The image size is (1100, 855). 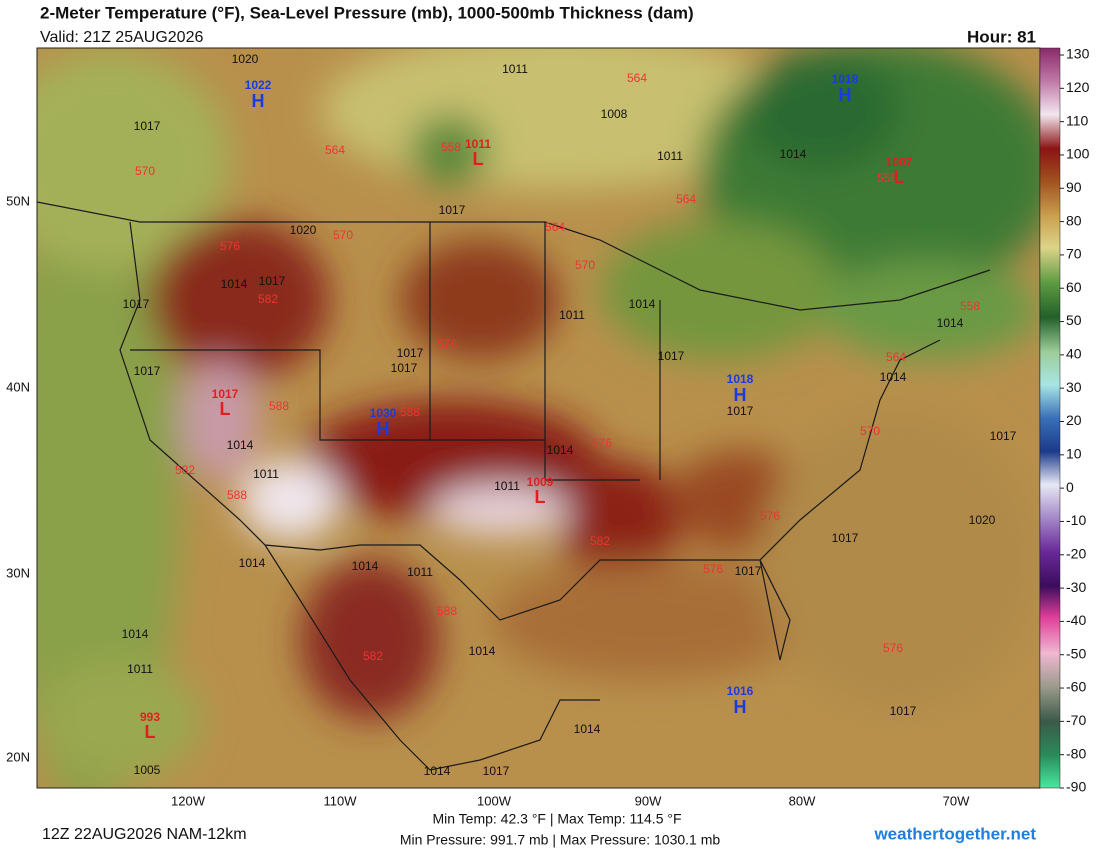 What do you see at coordinates (556, 819) in the screenshot?
I see `min-max-temp: Min Temp: 42.3 °F | Max Temp: 114.5 °F` at bounding box center [556, 819].